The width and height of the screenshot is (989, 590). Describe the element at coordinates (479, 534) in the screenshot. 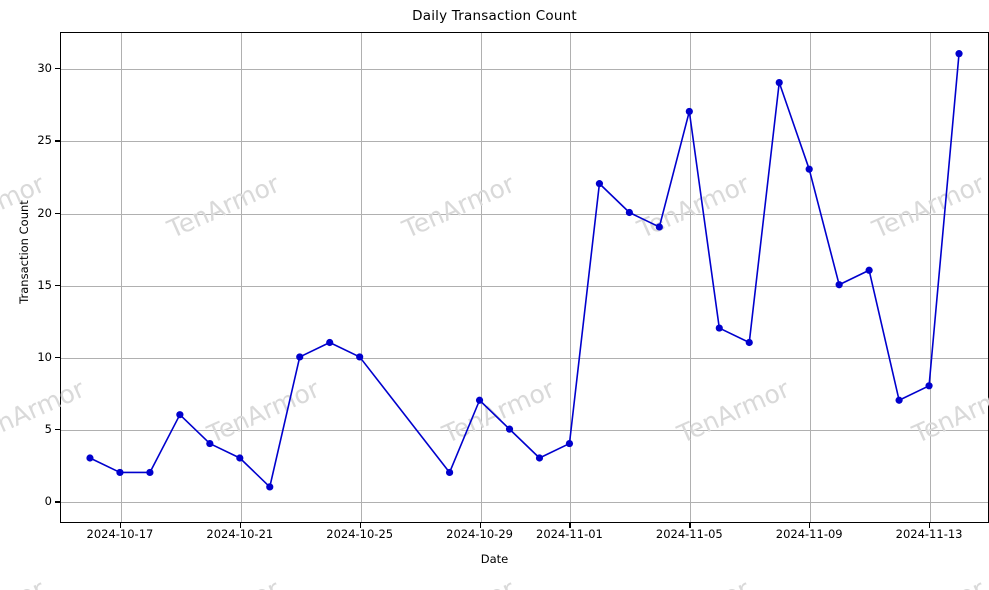

I see `x-tick-label: 2024-10-29` at that location.